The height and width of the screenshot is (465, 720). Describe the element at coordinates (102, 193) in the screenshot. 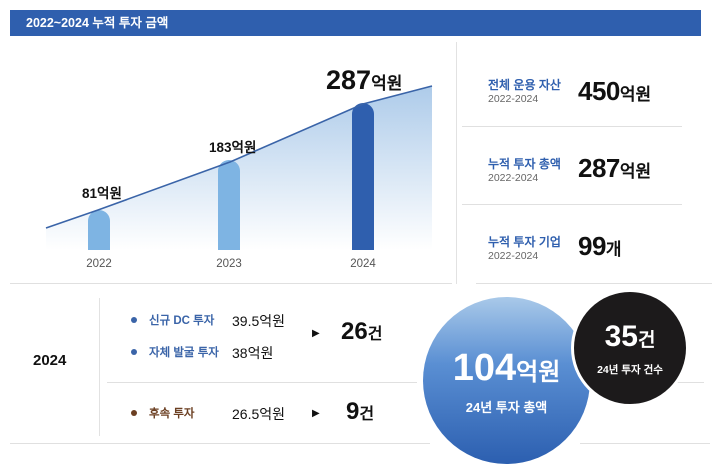

I see `bar-label-2022: 81억원` at that location.